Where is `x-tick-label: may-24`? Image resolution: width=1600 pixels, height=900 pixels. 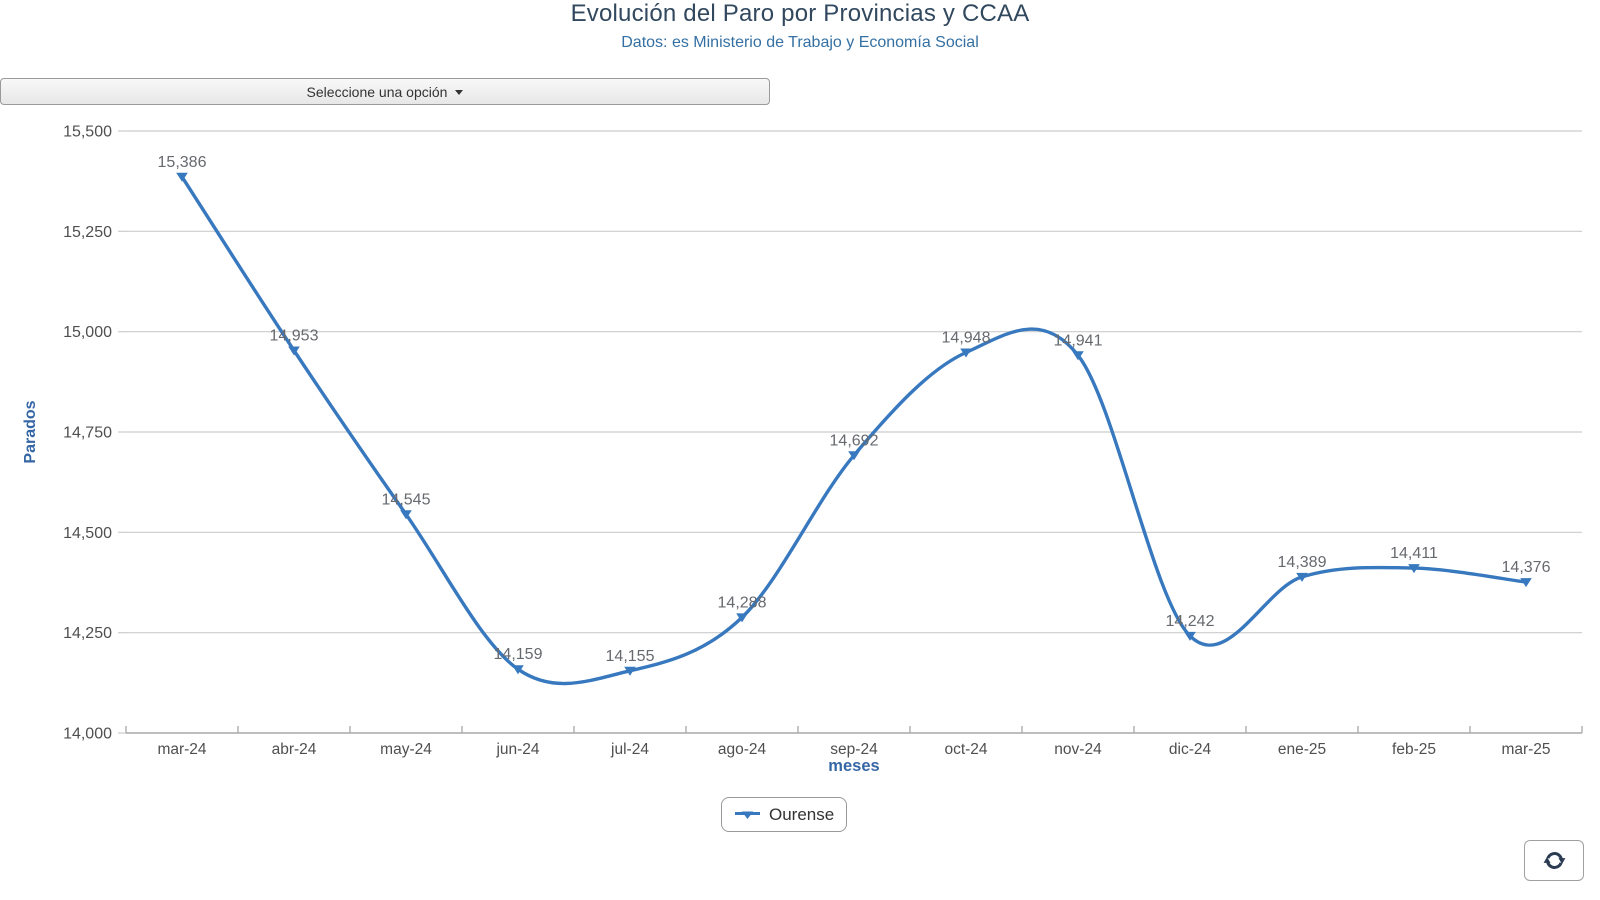
x-tick-label: may-24 is located at coordinates (406, 749).